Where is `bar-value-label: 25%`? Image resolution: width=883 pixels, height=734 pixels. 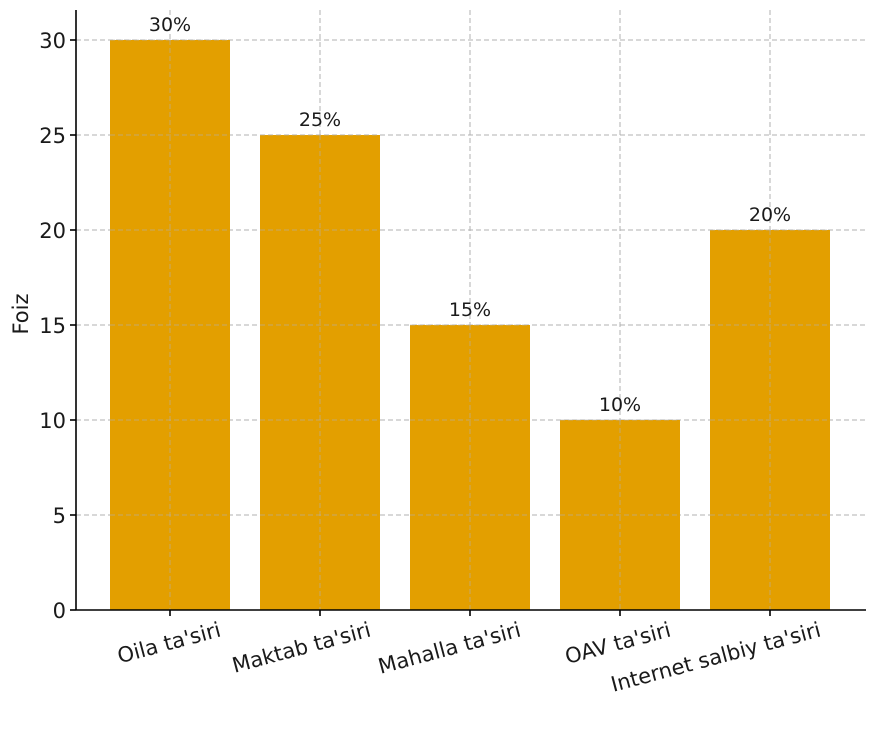
bar-value-label: 25% is located at coordinates (320, 120).